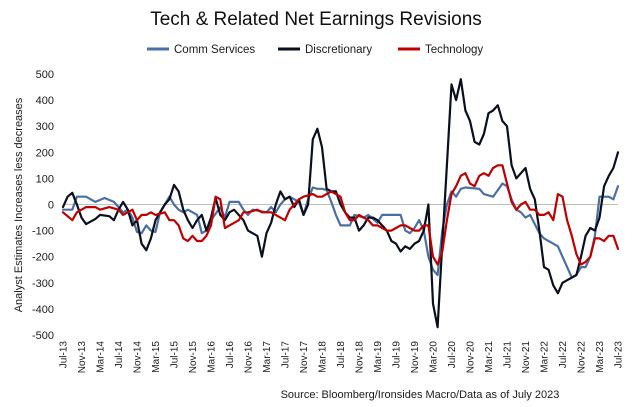 This screenshot has width=632, height=407. I want to click on x-tick-label: Nov-13, so click(82, 357).